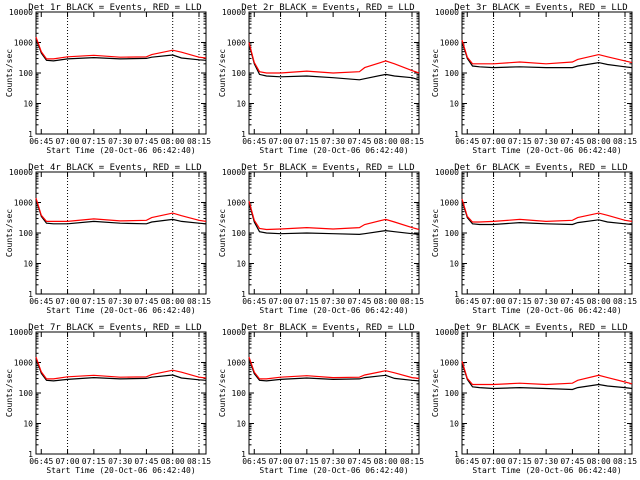 This screenshot has width=640, height=480. Describe the element at coordinates (540, 168) in the screenshot. I see `panel-title: Det 6r BLACK = Events, RED = LLD` at that location.